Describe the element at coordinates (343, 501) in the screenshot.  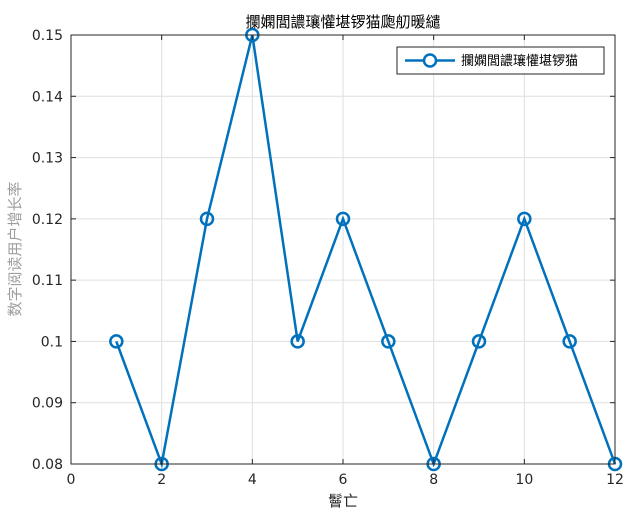
I see `x-axis-label: 鬙亡` at that location.